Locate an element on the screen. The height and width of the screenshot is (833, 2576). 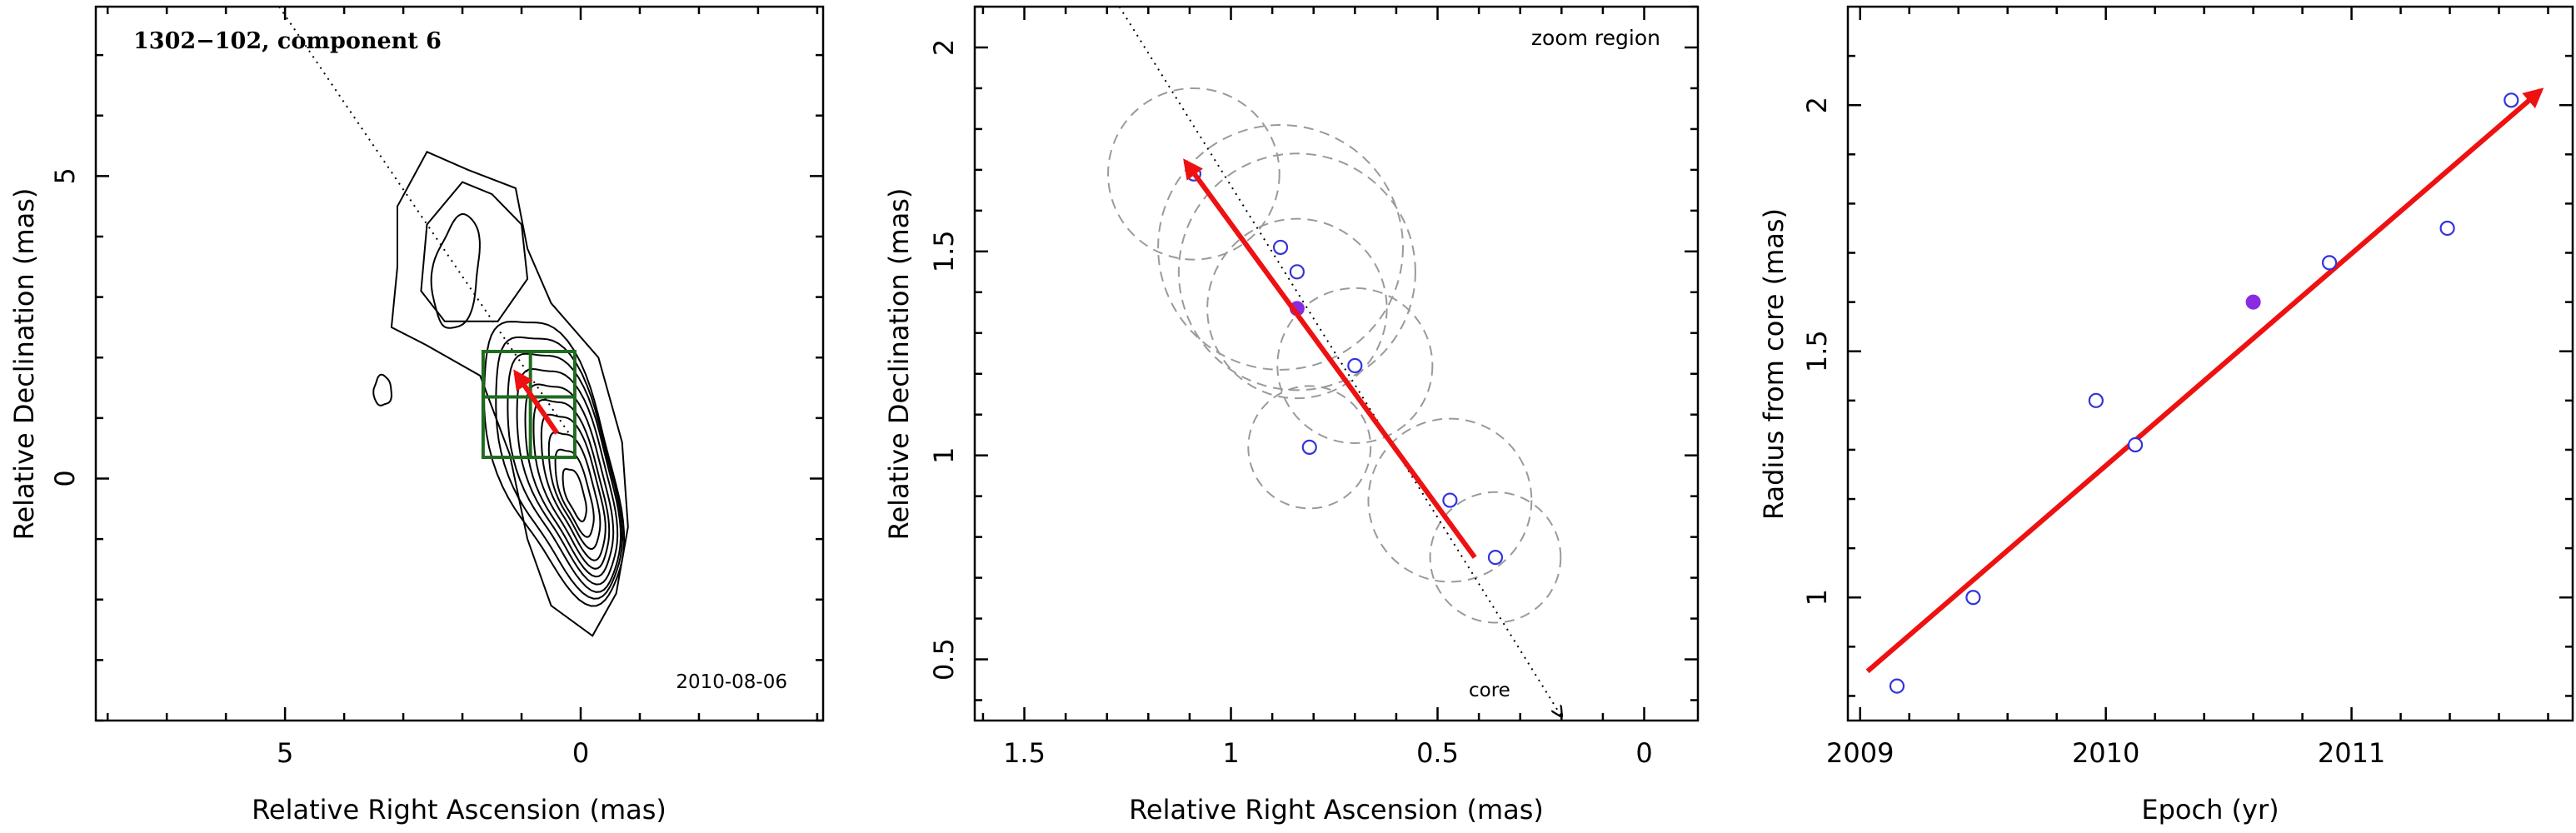
panel3-xlabel: Epoch (yr) is located at coordinates (2210, 810).